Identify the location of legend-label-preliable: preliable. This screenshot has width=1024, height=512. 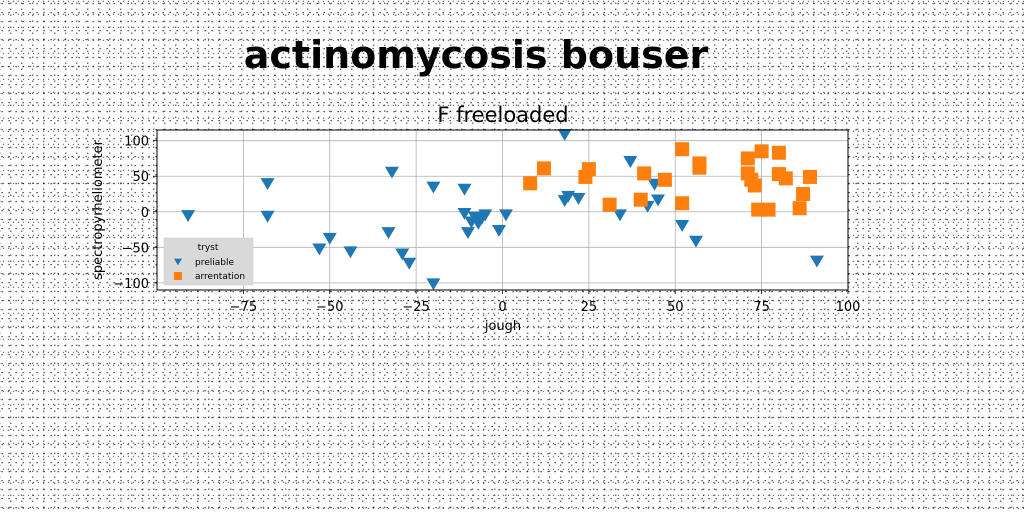
(214, 263).